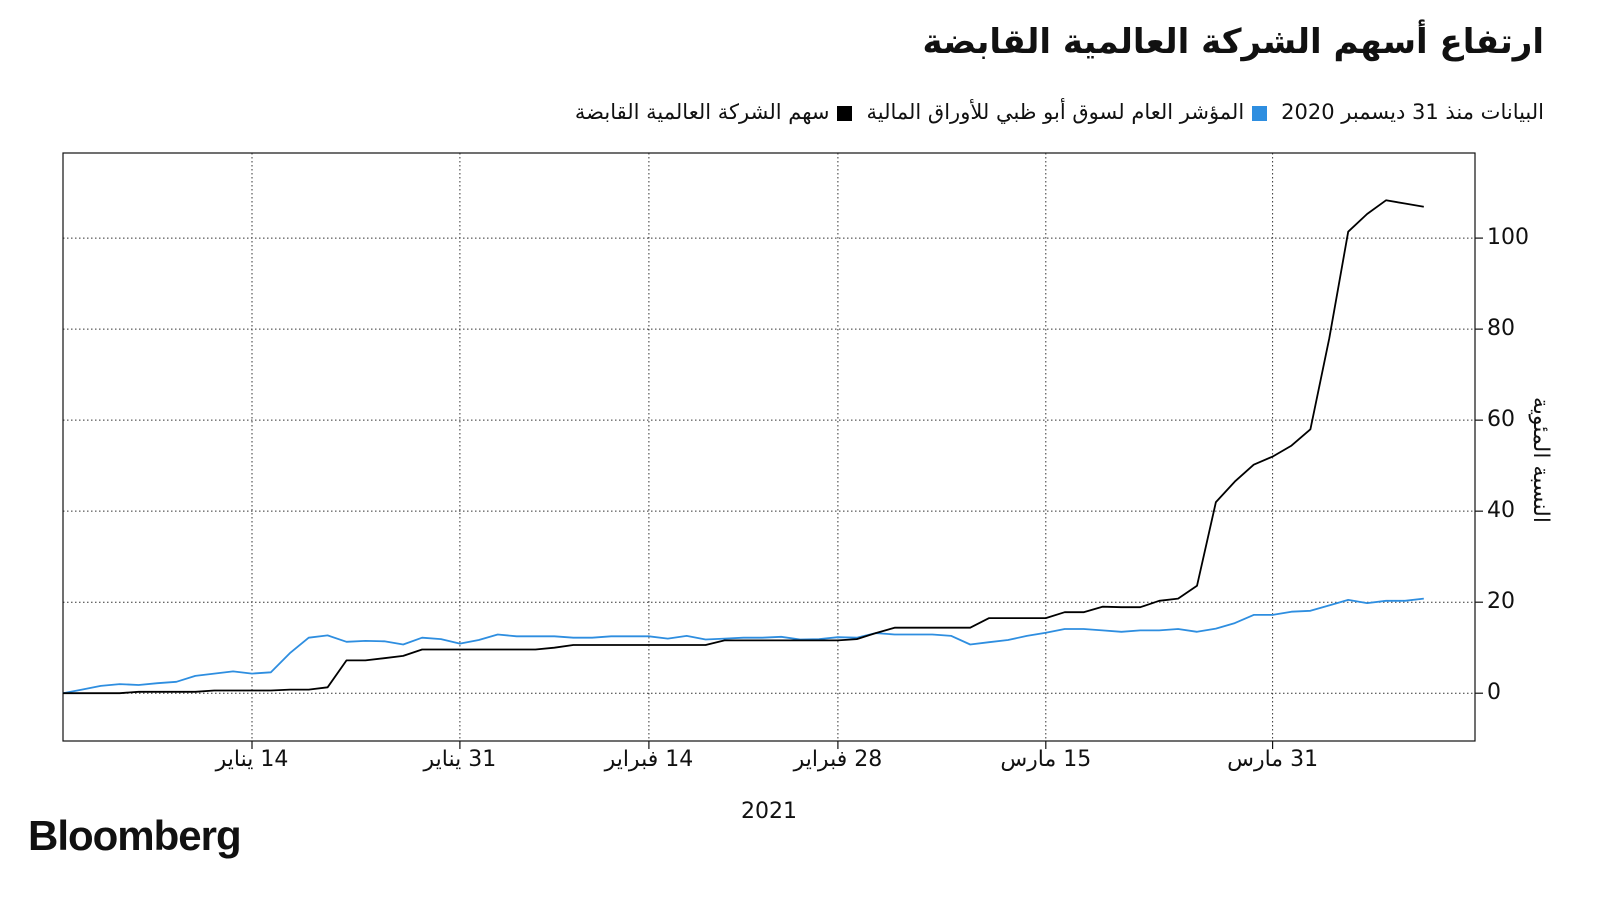 Image resolution: width=1600 pixels, height=900 pixels. I want to click on x-tick-label: 31 يناير, so click(460, 759).